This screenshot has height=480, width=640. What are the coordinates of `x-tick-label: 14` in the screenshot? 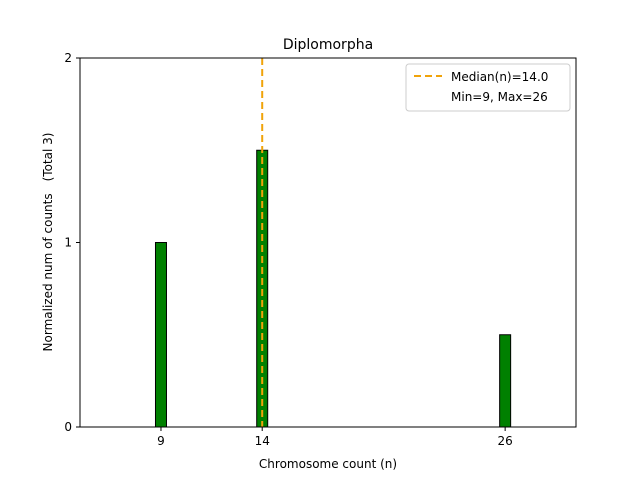 It's located at (262, 441).